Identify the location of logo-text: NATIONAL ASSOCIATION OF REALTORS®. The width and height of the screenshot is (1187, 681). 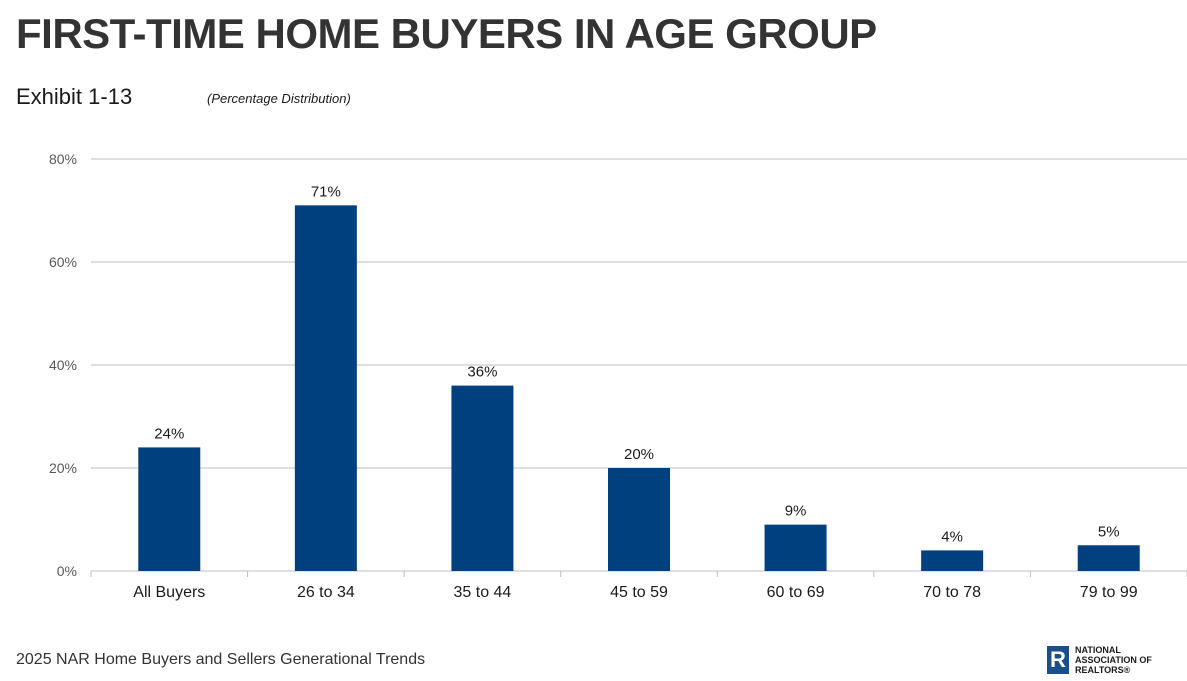
(1120, 660).